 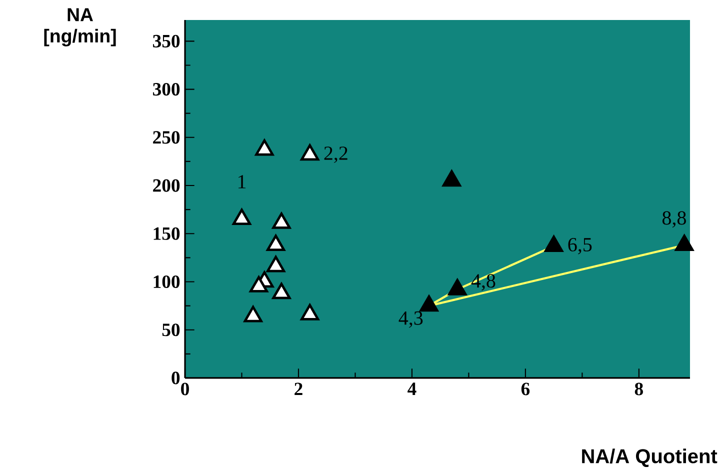 What do you see at coordinates (171, 330) in the screenshot?
I see `y-tick-label: 50` at bounding box center [171, 330].